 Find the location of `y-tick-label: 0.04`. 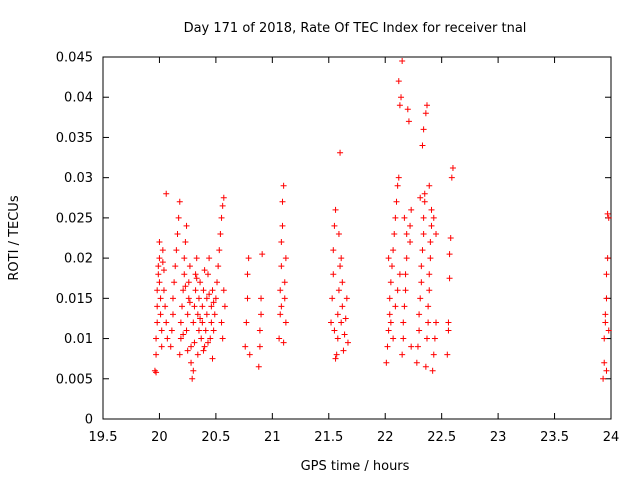

y-tick-label: 0.04 is located at coordinates (78, 98).